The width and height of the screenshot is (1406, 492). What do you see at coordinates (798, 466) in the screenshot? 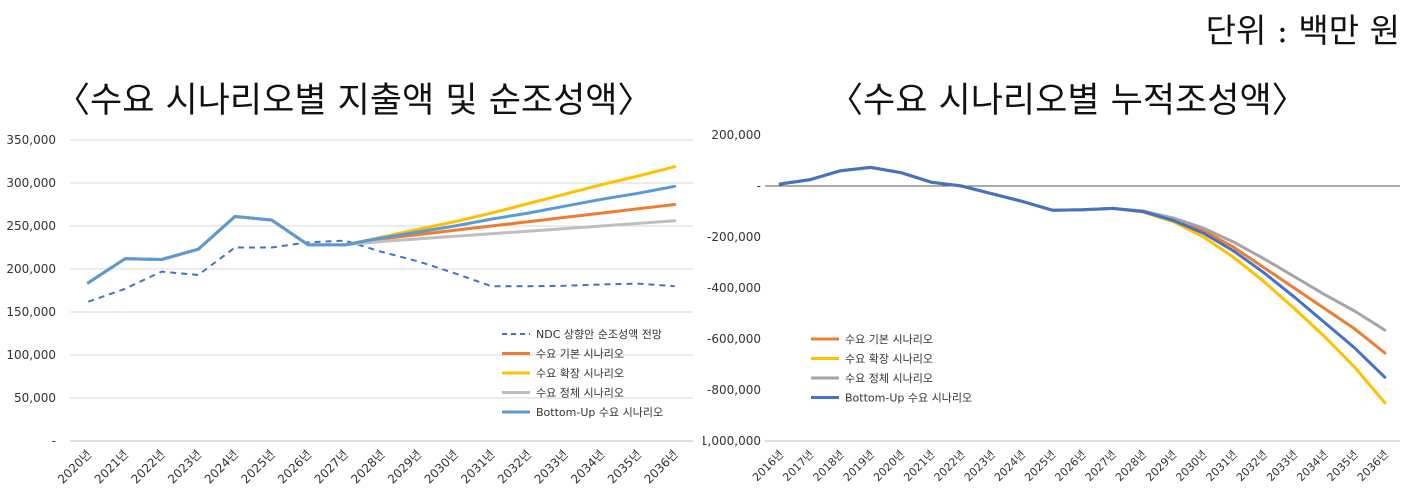
I see `x-tick-label: 2017년` at bounding box center [798, 466].